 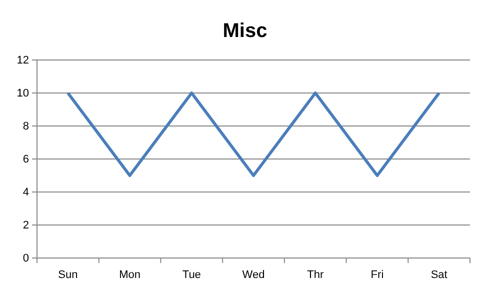 What do you see at coordinates (253, 274) in the screenshot?
I see `x-tick-label: Wed` at bounding box center [253, 274].